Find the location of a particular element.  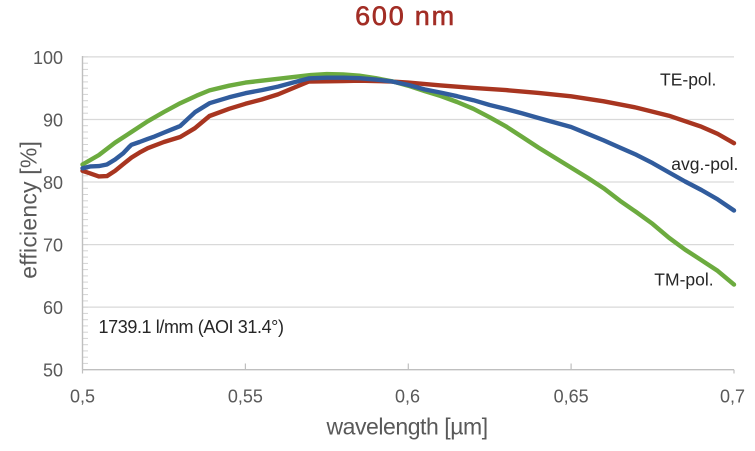

svg-text: 0,65 is located at coordinates (571, 397).